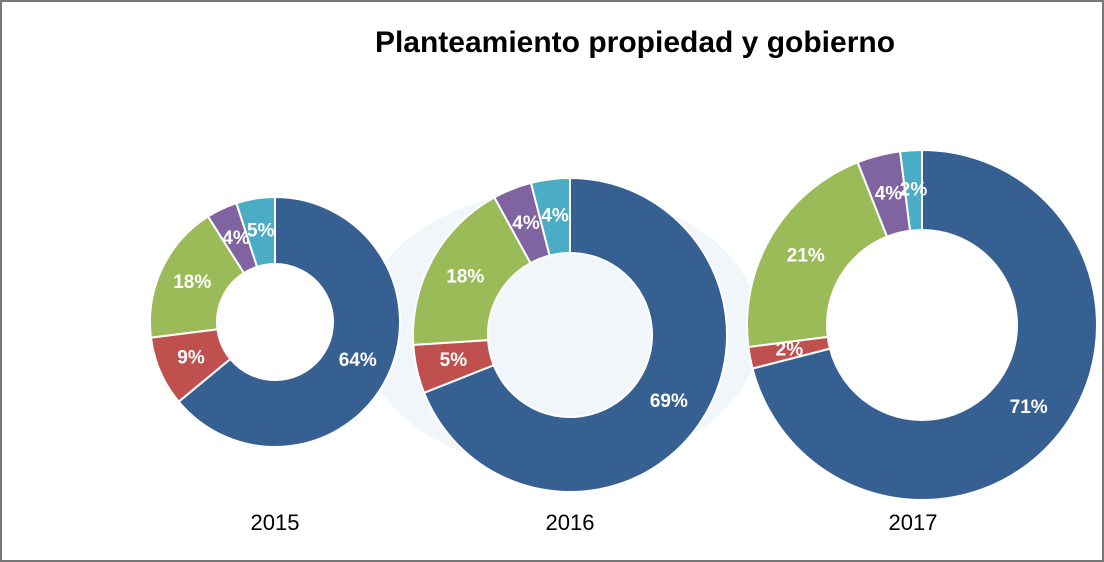 This screenshot has width=1104, height=562. I want to click on data-label: 21%, so click(806, 255).